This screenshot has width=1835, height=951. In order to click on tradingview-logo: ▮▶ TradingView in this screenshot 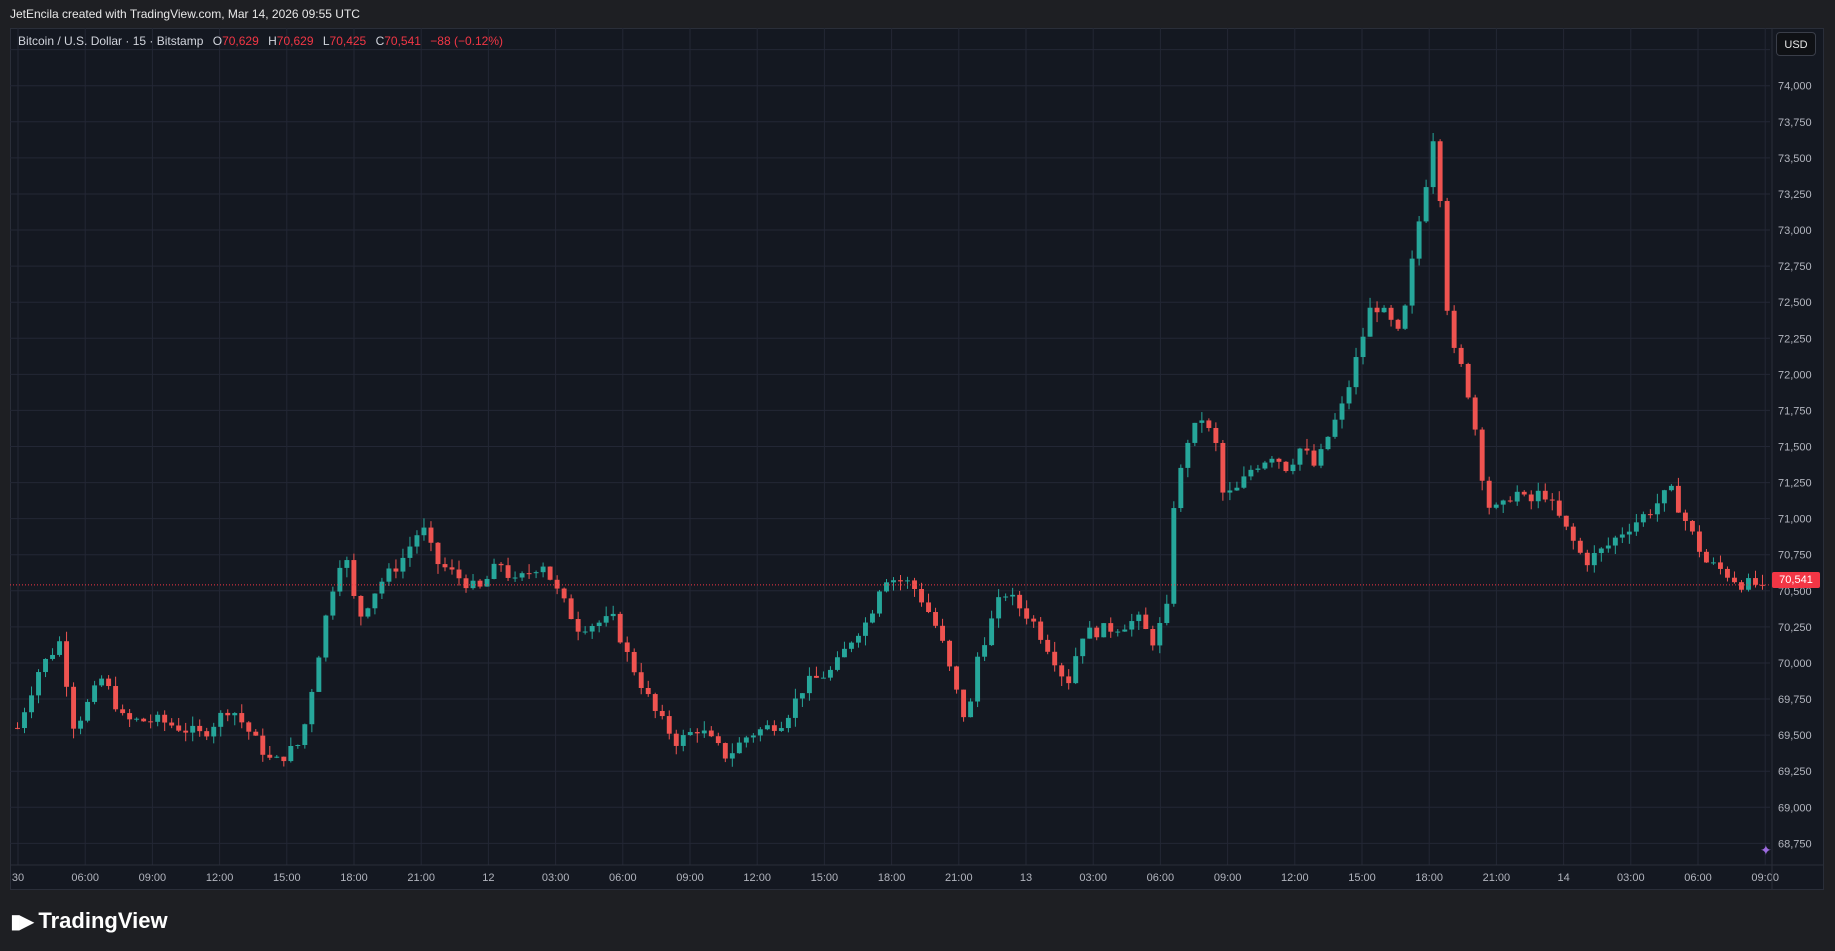, I will do `click(89, 921)`.